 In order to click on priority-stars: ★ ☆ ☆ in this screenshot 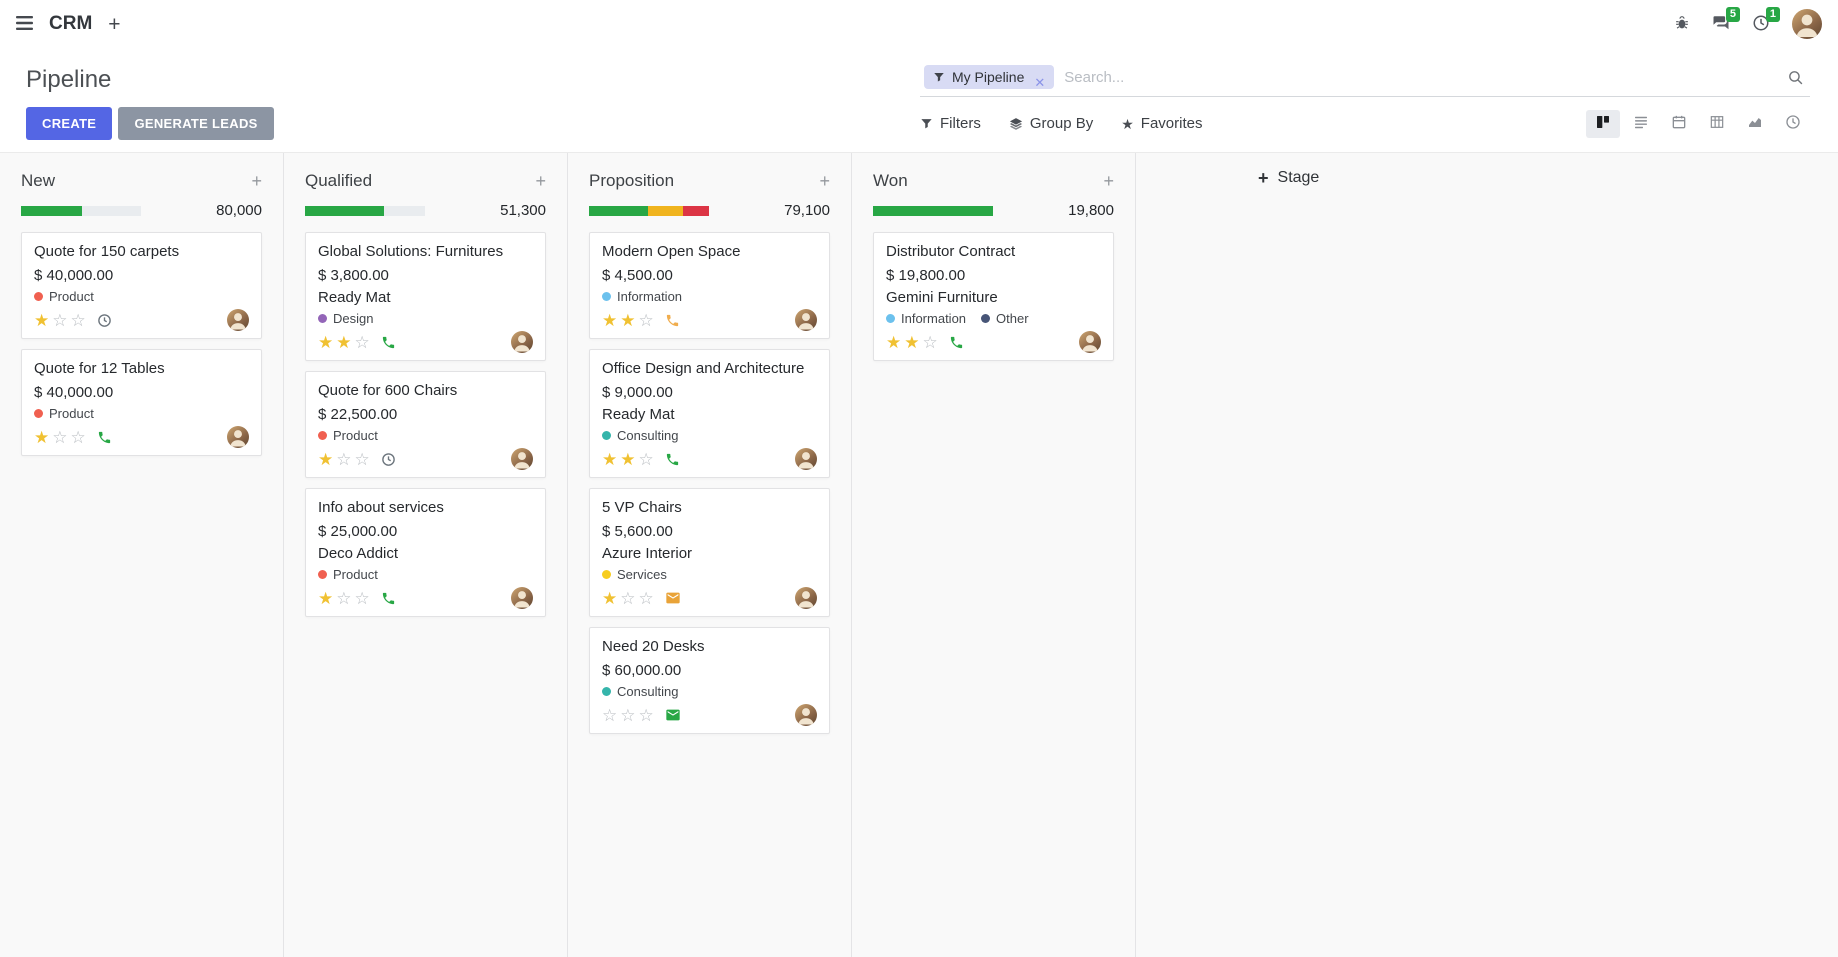, I will do `click(61, 437)`.